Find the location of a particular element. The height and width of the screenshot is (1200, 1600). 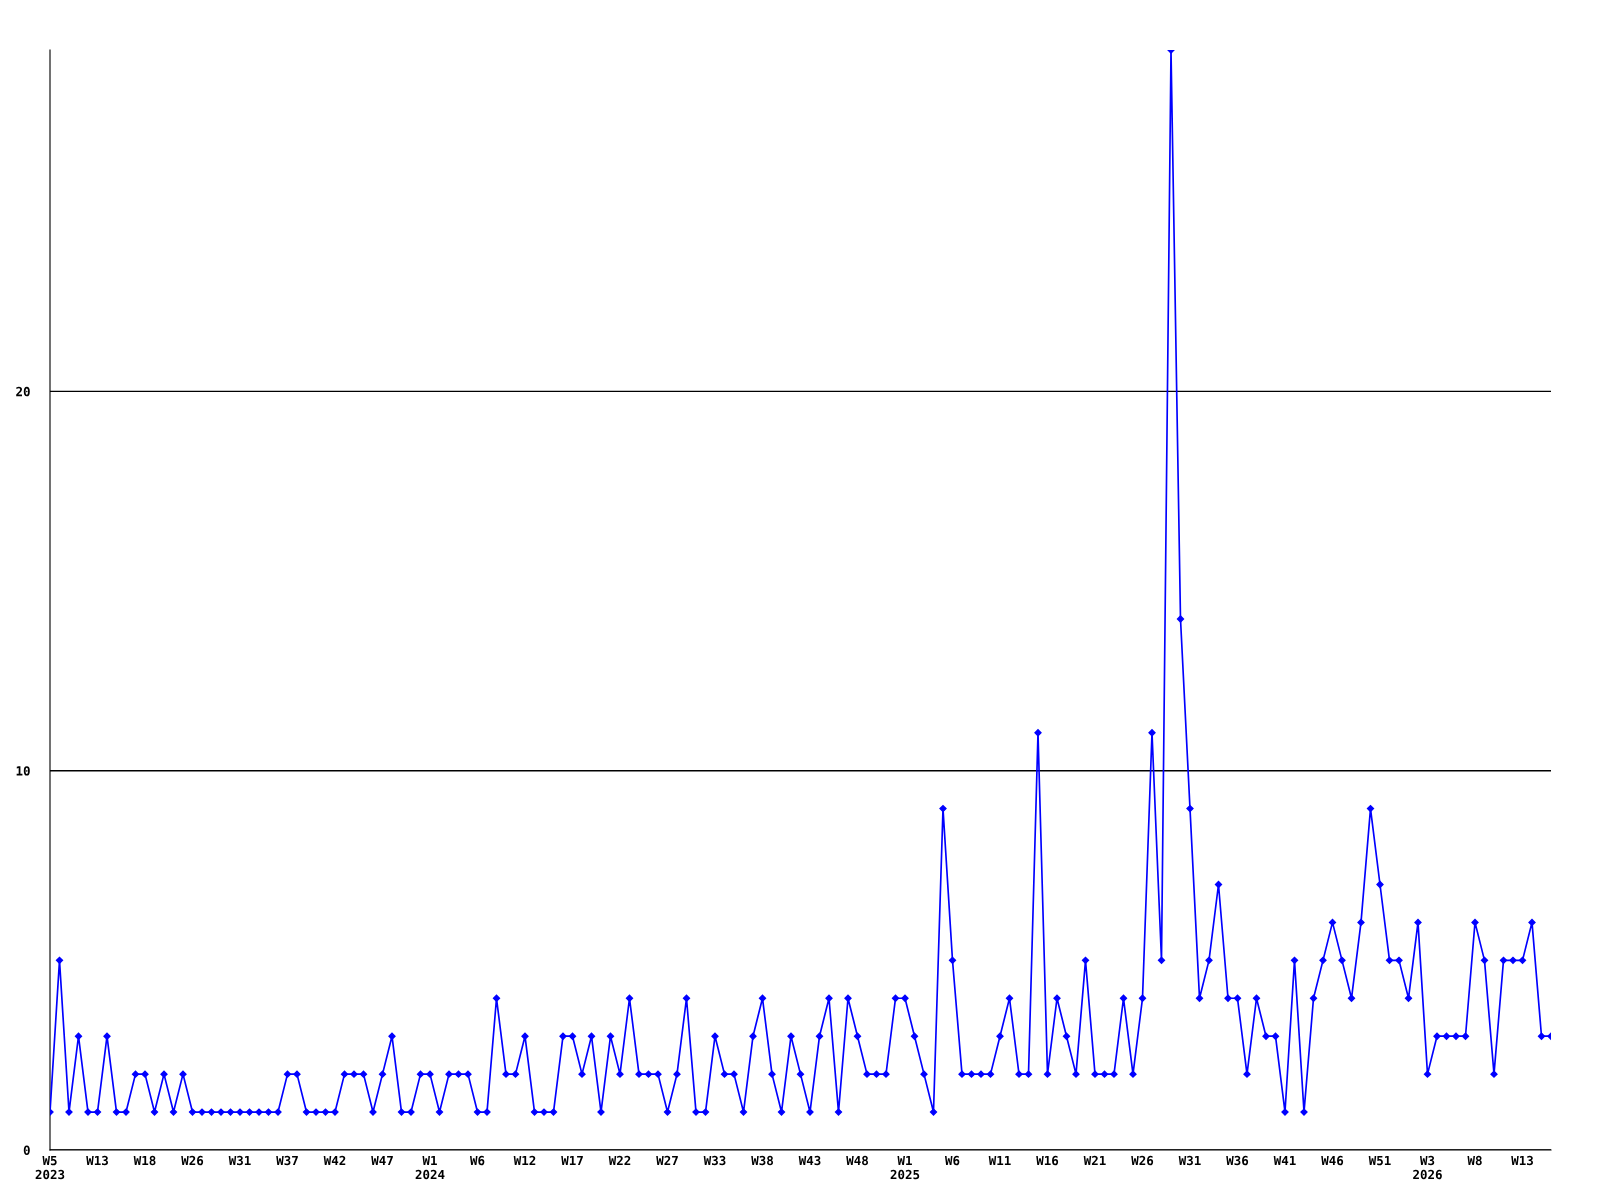

y-tick-label: 10 is located at coordinates (23, 771).